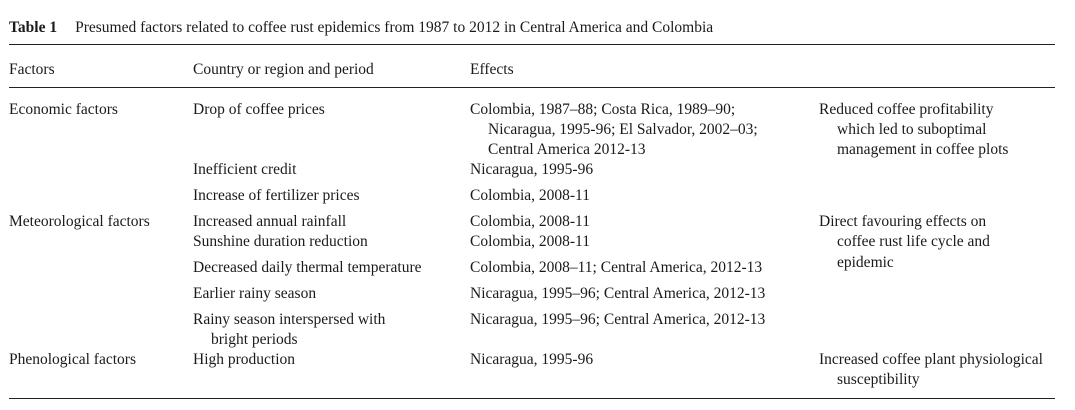 The width and height of the screenshot is (1075, 410). I want to click on where-drop-prices-3: Central America 2012-13, so click(567, 149).